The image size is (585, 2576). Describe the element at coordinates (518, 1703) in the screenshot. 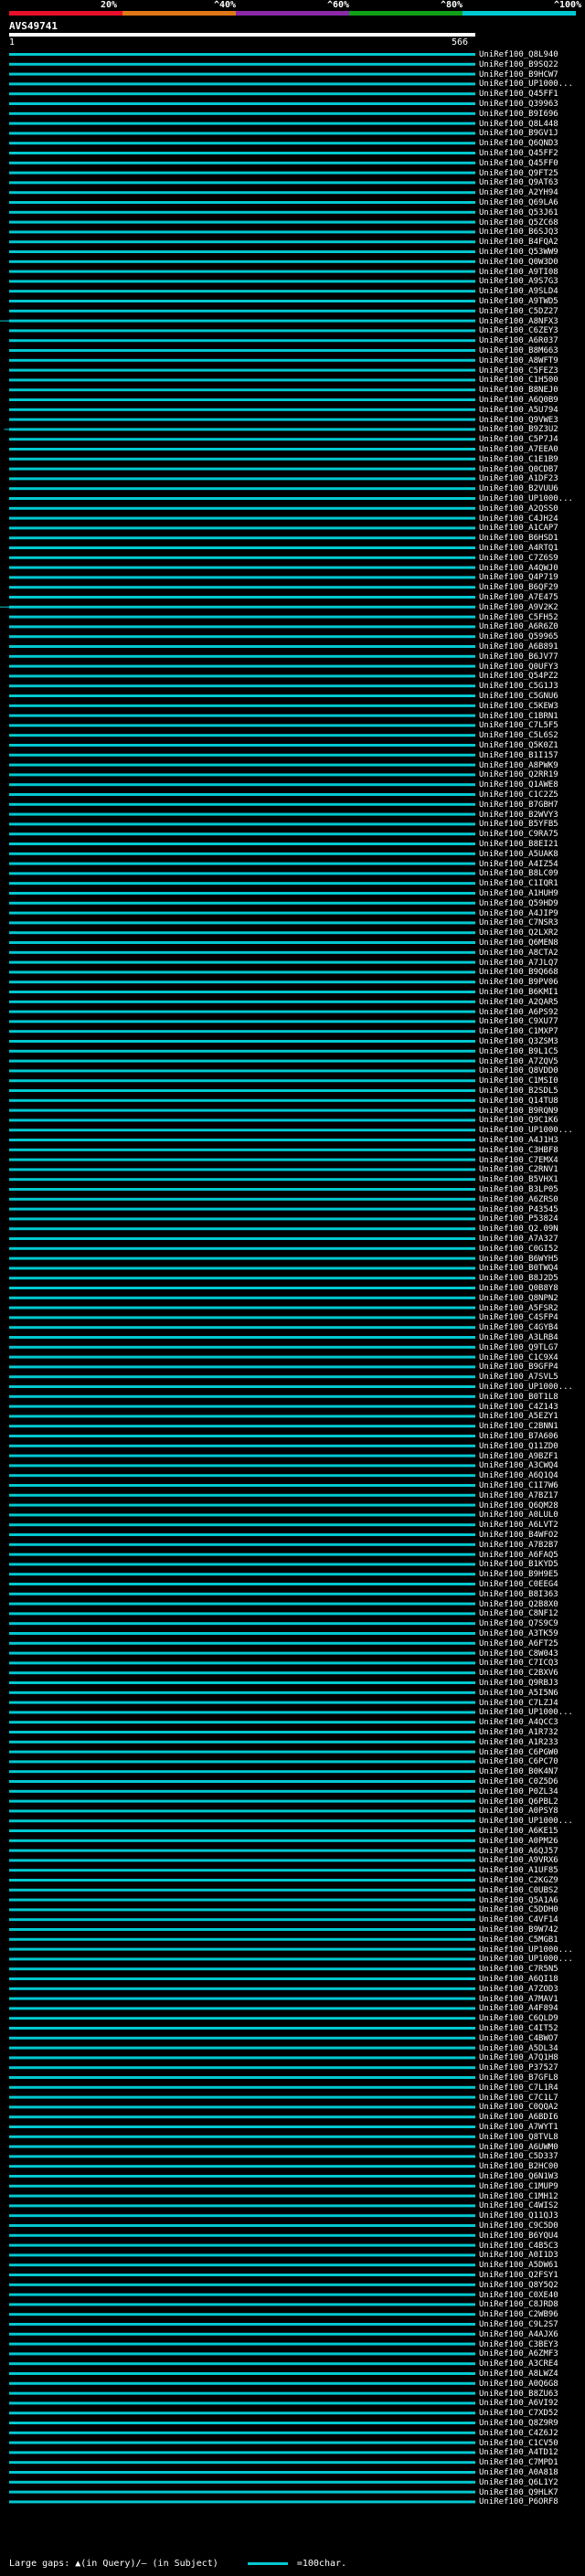

I see `hit-label: UniRef100_C7LZJ4` at that location.